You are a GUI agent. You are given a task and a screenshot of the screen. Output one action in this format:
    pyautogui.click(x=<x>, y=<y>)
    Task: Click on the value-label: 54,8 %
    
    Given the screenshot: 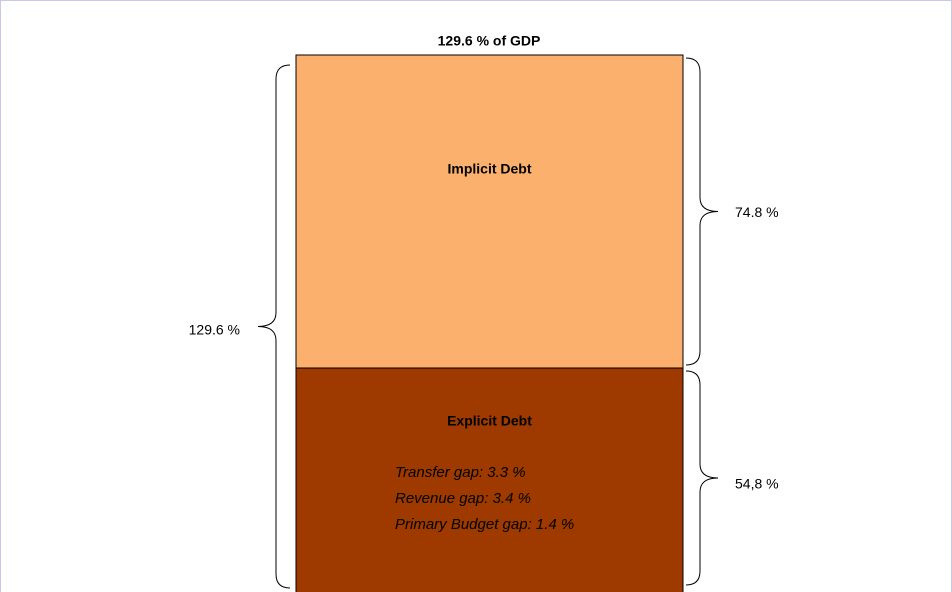 What is the action you would take?
    pyautogui.click(x=757, y=483)
    